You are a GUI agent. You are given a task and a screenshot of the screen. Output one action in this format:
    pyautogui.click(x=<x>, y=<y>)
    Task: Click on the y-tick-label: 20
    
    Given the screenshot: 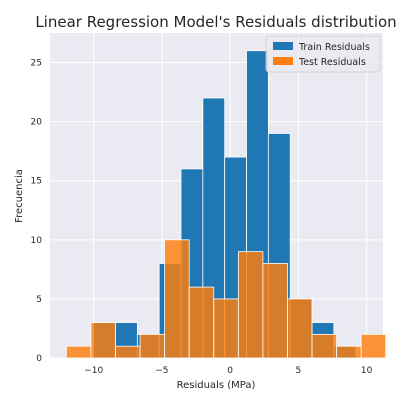 What is the action you would take?
    pyautogui.click(x=37, y=123)
    